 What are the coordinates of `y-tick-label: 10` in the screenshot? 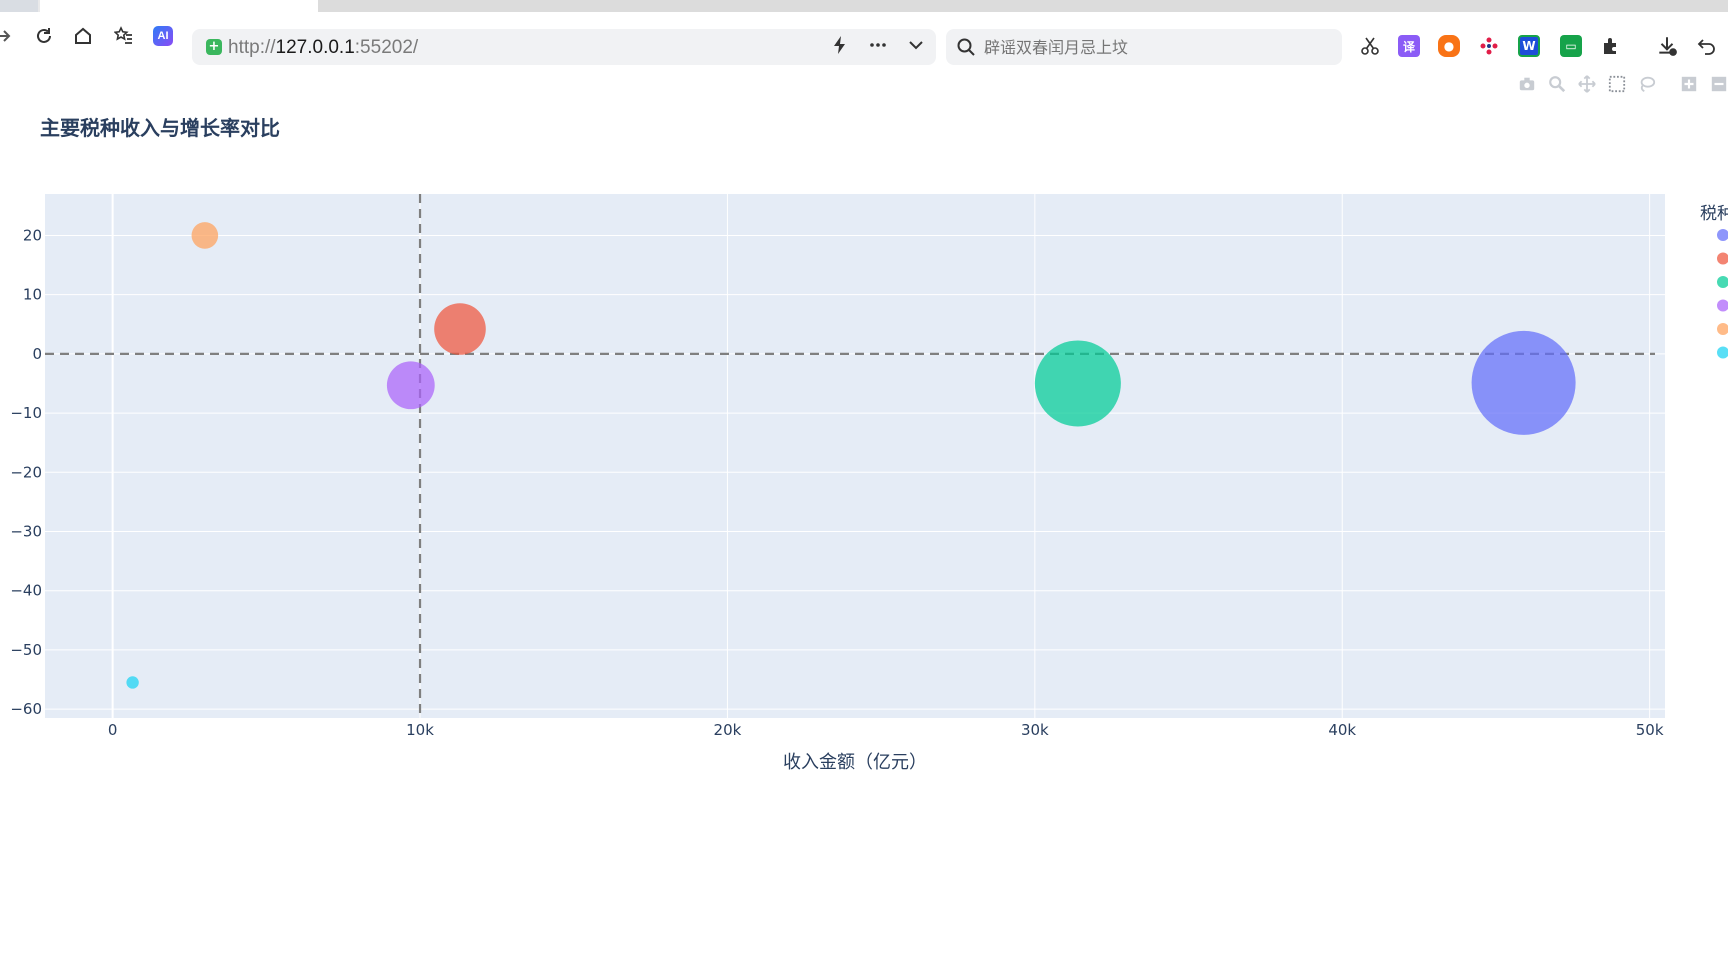 It's located at (32, 295).